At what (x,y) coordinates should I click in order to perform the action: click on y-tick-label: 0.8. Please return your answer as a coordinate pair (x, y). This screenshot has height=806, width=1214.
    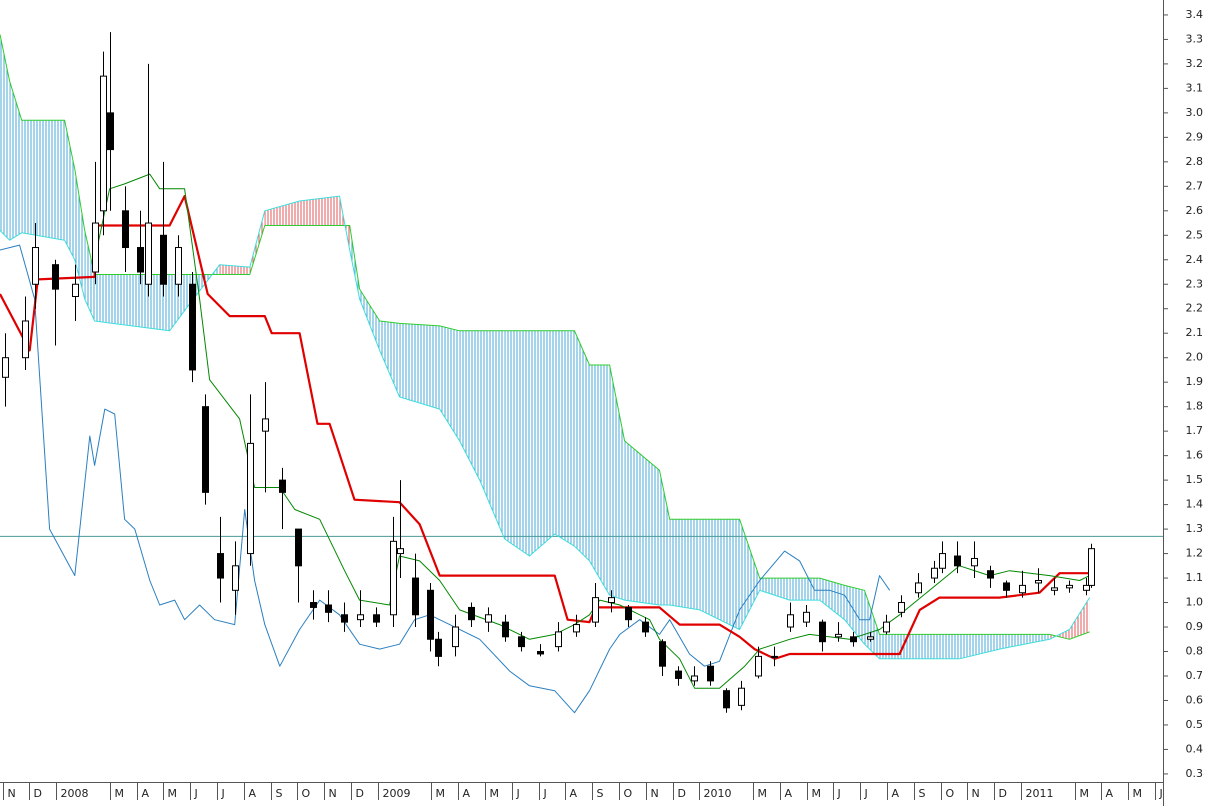
    Looking at the image, I should click on (1195, 651).